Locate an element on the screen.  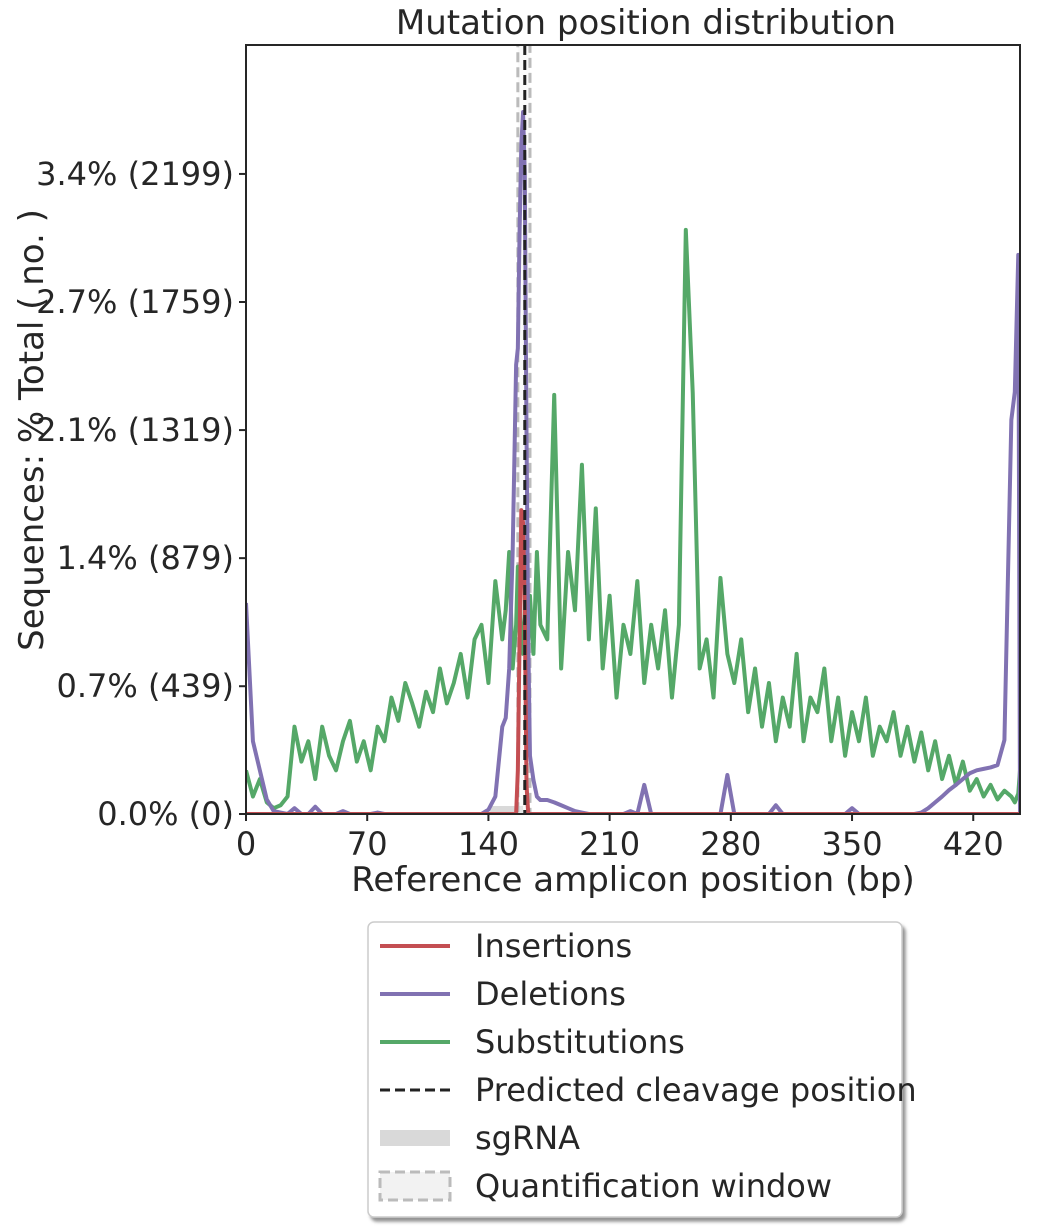
legend-box is located at coordinates (635, 1069).